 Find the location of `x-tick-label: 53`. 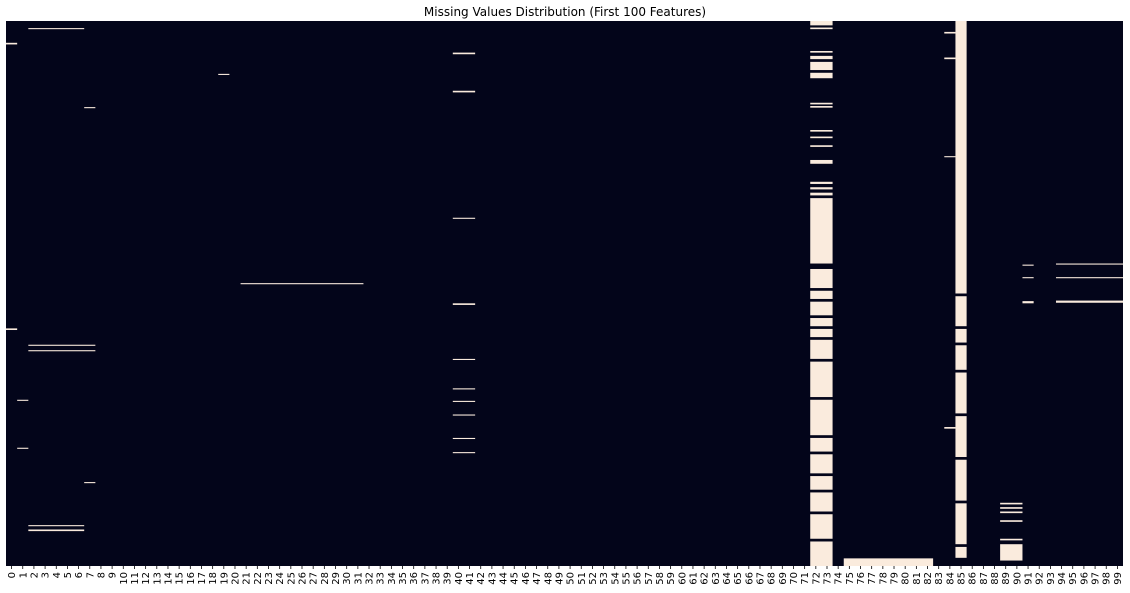

x-tick-label: 53 is located at coordinates (604, 578).